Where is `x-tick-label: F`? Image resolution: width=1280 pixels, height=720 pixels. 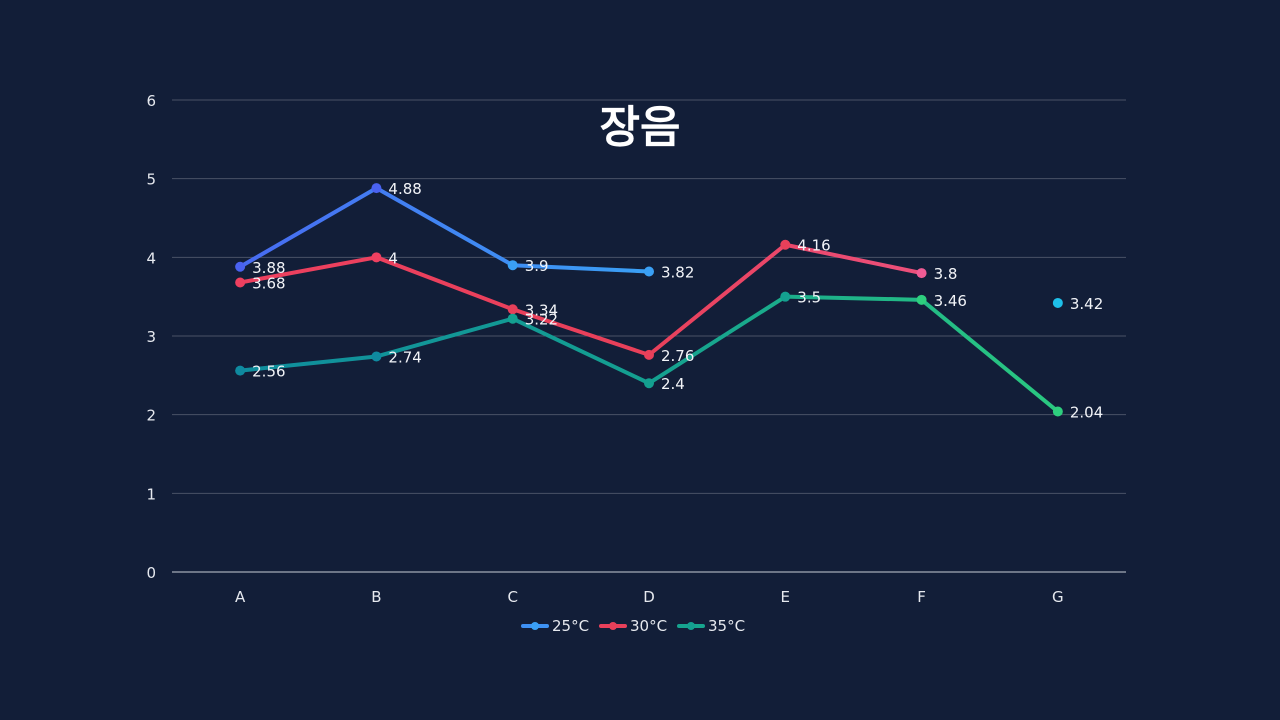
x-tick-label: F is located at coordinates (921, 597).